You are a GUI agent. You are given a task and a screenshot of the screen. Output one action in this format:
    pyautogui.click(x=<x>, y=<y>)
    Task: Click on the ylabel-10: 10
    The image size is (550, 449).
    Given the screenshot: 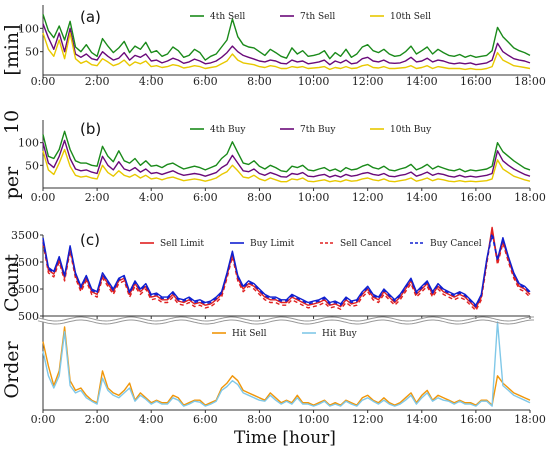 What is the action you would take?
    pyautogui.click(x=12, y=122)
    